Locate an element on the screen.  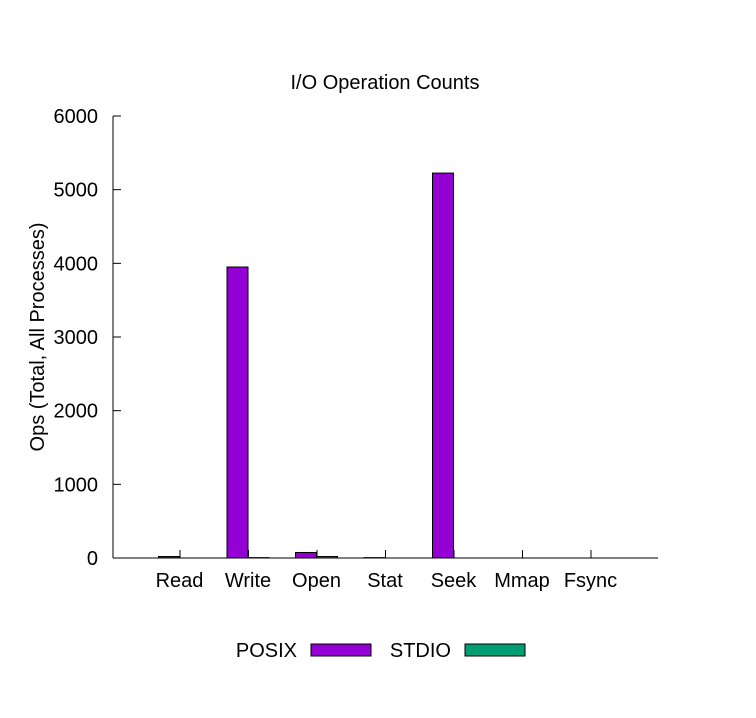
y-tick-label: 2000 is located at coordinates (76, 412).